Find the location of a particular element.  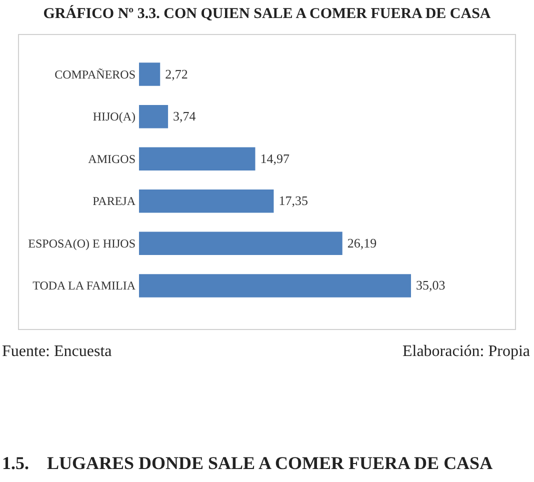

data-label: 3,74 is located at coordinates (184, 116).